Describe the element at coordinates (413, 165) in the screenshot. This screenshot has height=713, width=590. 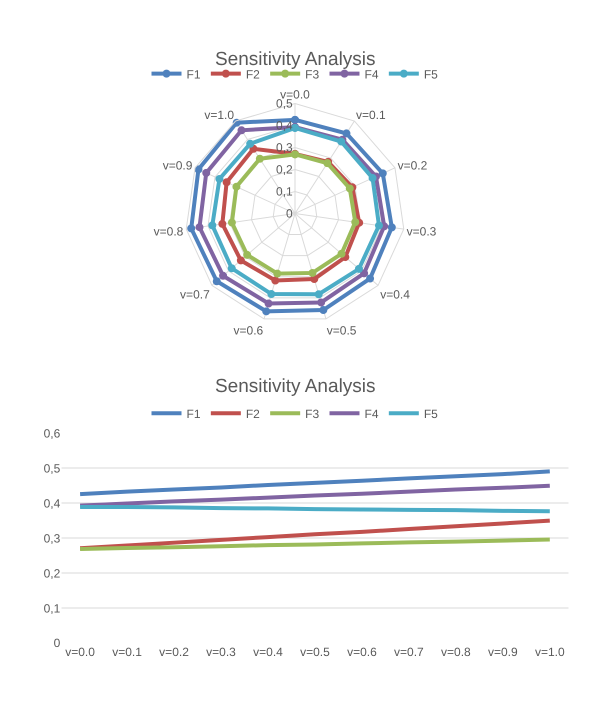
I see `spoke-label: v=0.2` at that location.